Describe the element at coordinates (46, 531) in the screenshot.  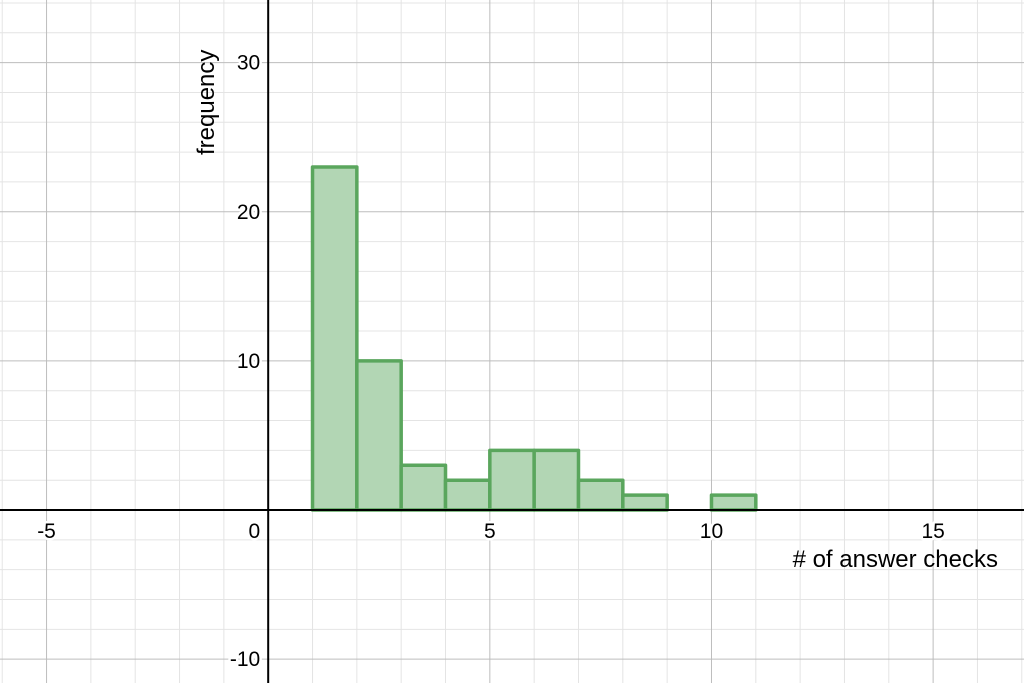
I see `x-tick-label: -5` at that location.